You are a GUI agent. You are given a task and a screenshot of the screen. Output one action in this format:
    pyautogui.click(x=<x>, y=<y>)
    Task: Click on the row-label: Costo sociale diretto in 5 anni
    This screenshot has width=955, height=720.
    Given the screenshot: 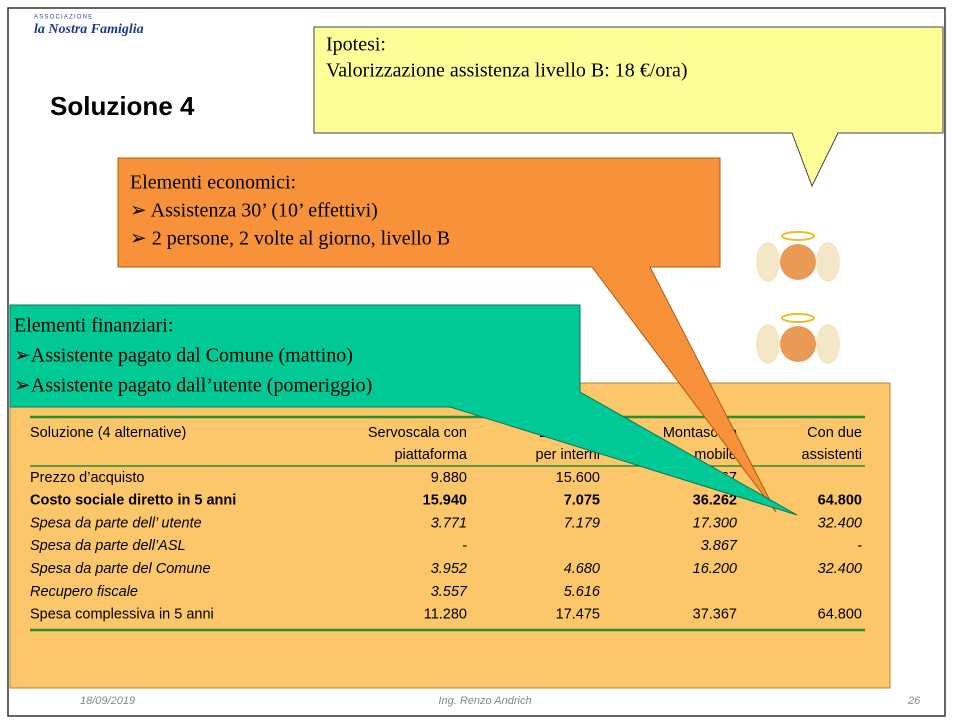 What is the action you would take?
    pyautogui.click(x=133, y=501)
    